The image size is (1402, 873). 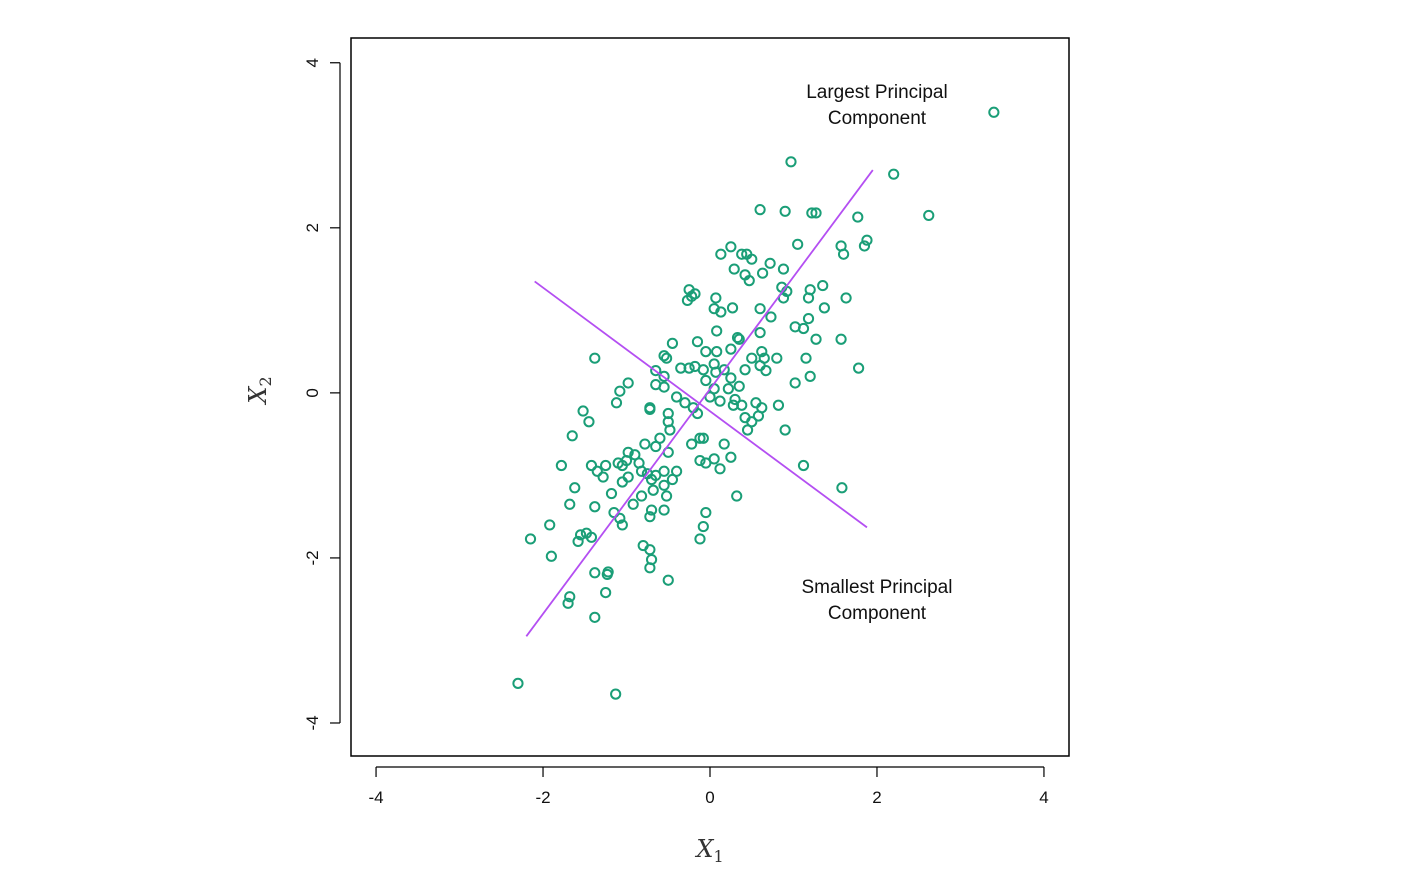 I want to click on smallest-pc-annotation: Smallest Principal Component, so click(x=876, y=600).